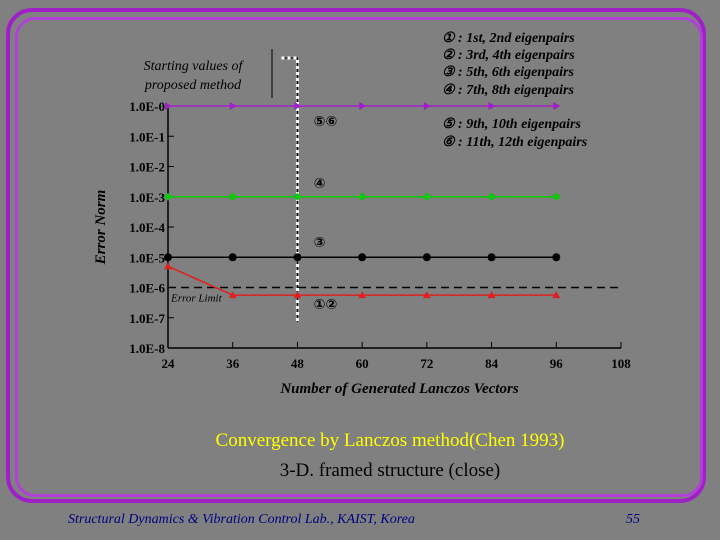 The image size is (720, 540). What do you see at coordinates (557, 363) in the screenshot?
I see `x-tick-label: 96` at bounding box center [557, 363].